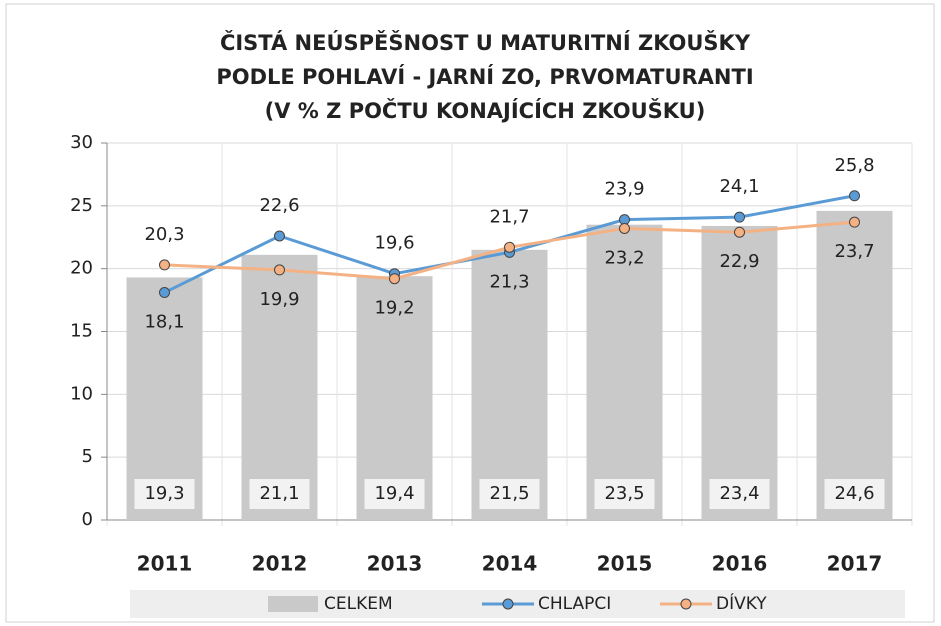 Image resolution: width=941 pixels, height=626 pixels. What do you see at coordinates (293, 604) in the screenshot?
I see `legend-swatch` at bounding box center [293, 604].